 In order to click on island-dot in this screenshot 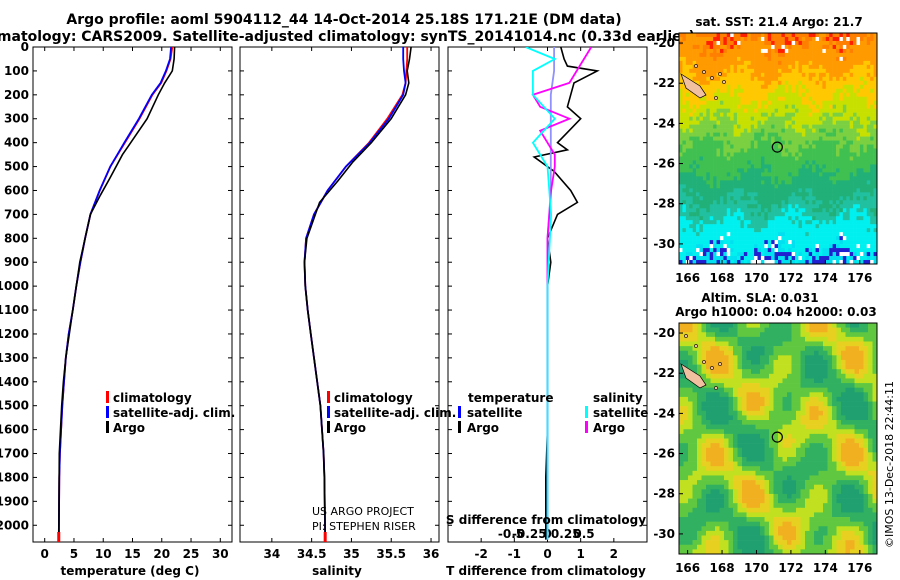, I will do `click(716, 98)`.